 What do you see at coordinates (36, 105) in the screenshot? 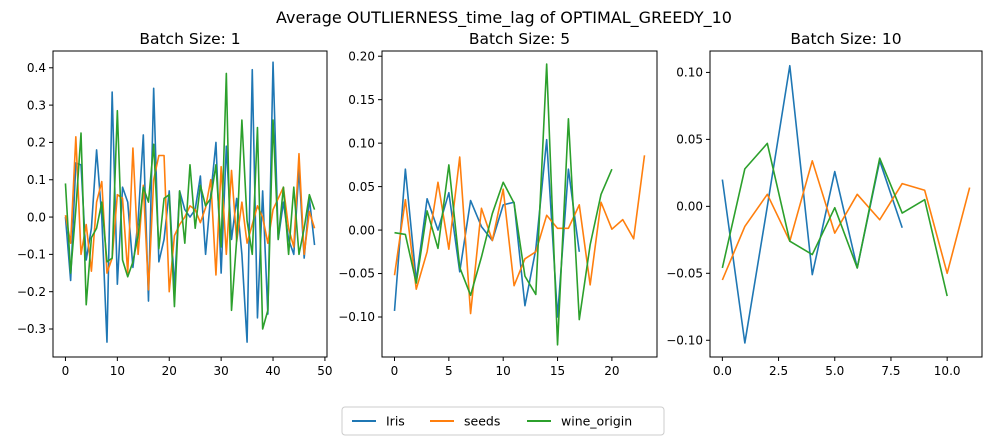
I see `panel-1-ytick-label: 0.3` at bounding box center [36, 105].